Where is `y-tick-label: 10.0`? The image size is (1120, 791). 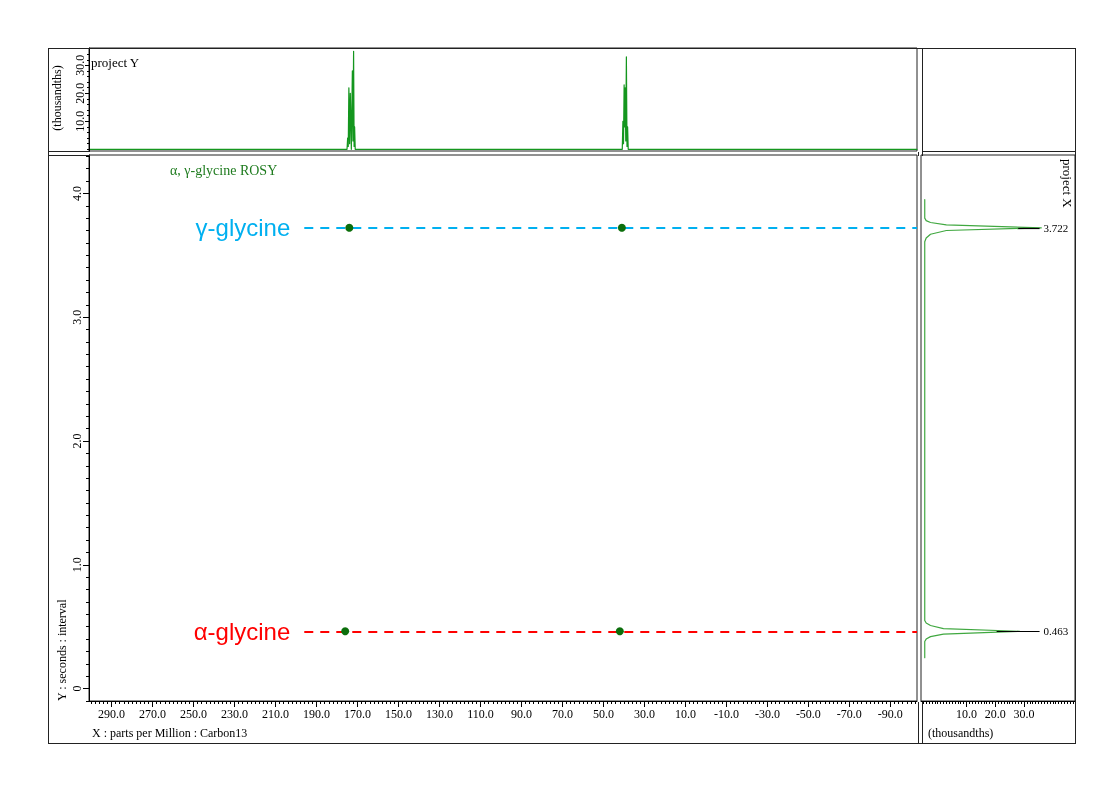
y-tick-label: 10.0 is located at coordinates (80, 121).